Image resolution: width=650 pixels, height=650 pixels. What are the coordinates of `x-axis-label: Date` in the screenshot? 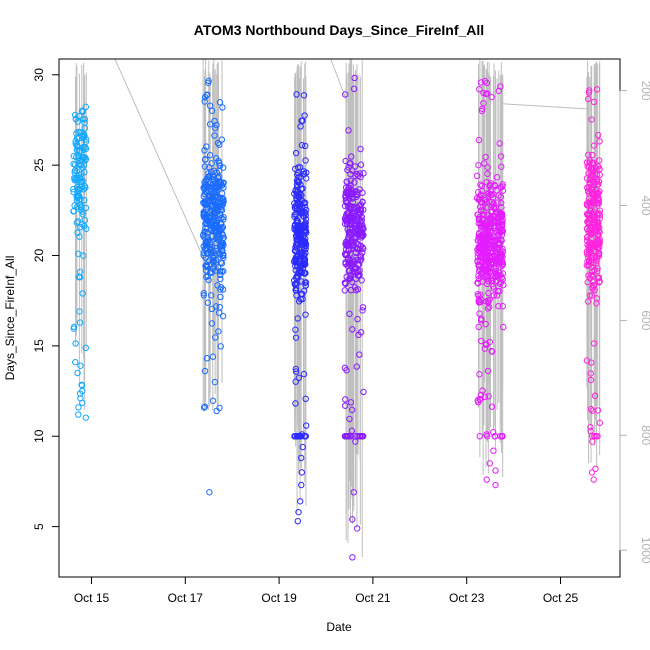 It's located at (339, 627).